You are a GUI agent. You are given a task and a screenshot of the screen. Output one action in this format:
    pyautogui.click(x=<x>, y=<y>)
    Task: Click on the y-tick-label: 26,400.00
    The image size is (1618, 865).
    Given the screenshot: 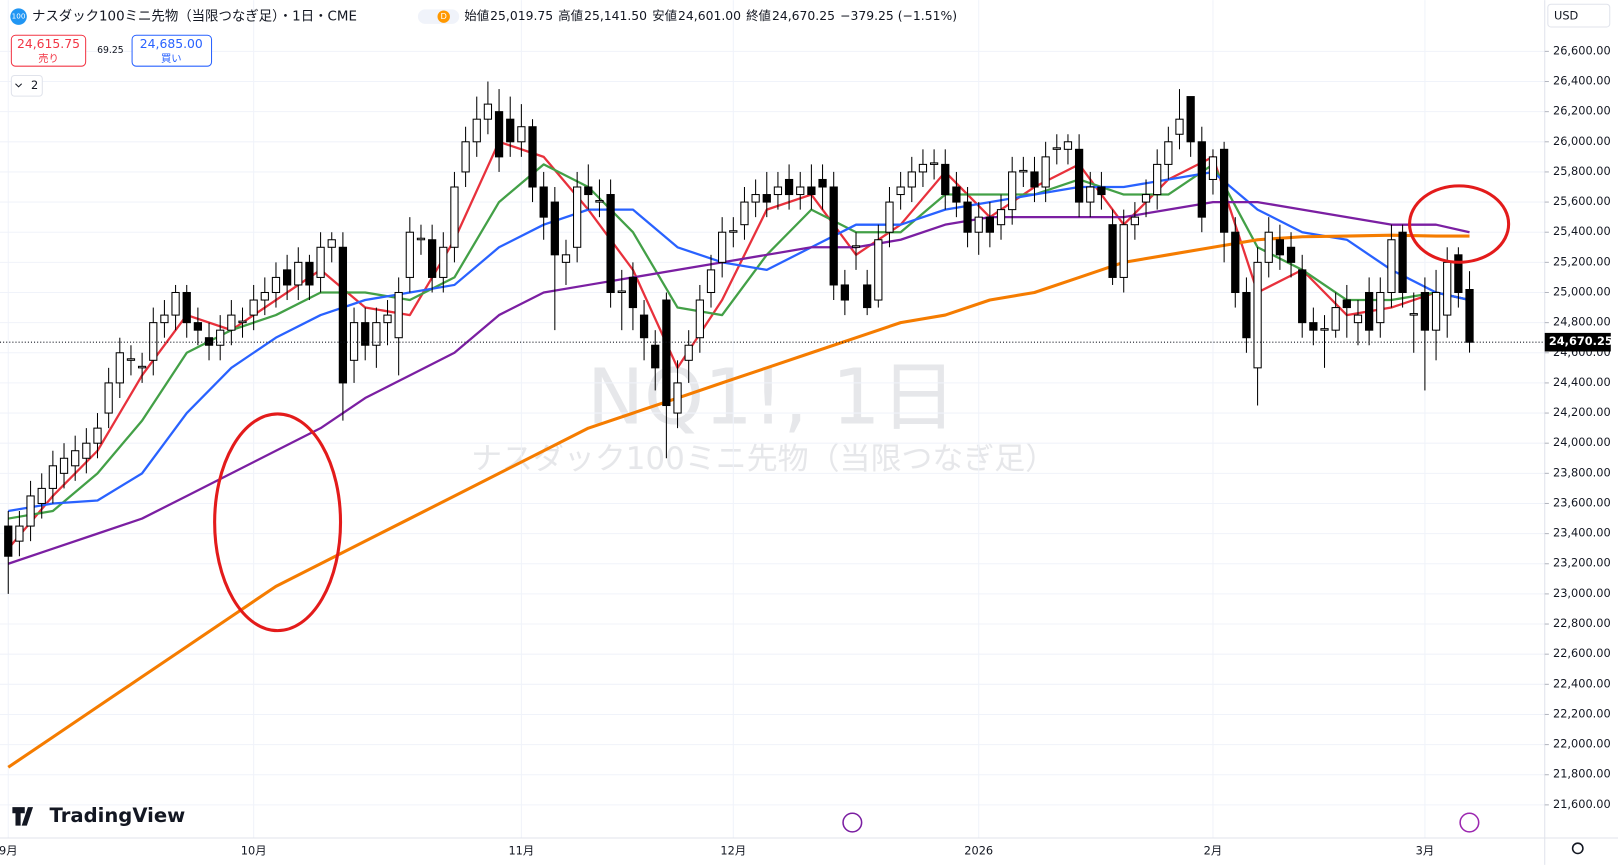 What is the action you would take?
    pyautogui.click(x=1582, y=81)
    